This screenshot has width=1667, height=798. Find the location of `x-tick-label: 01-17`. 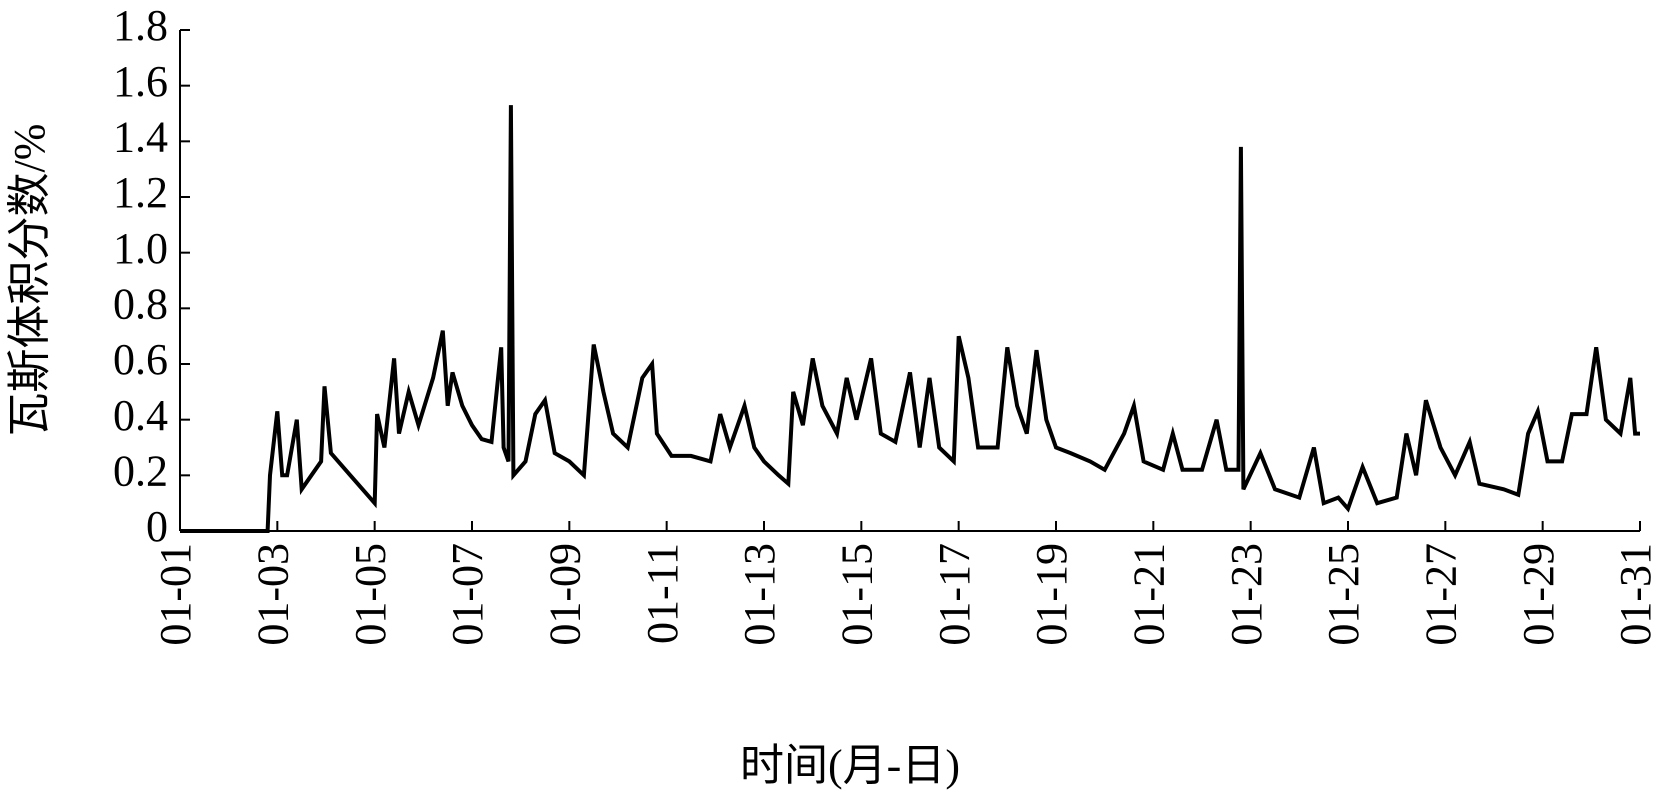

x-tick-label: 01-17 is located at coordinates (954, 594).